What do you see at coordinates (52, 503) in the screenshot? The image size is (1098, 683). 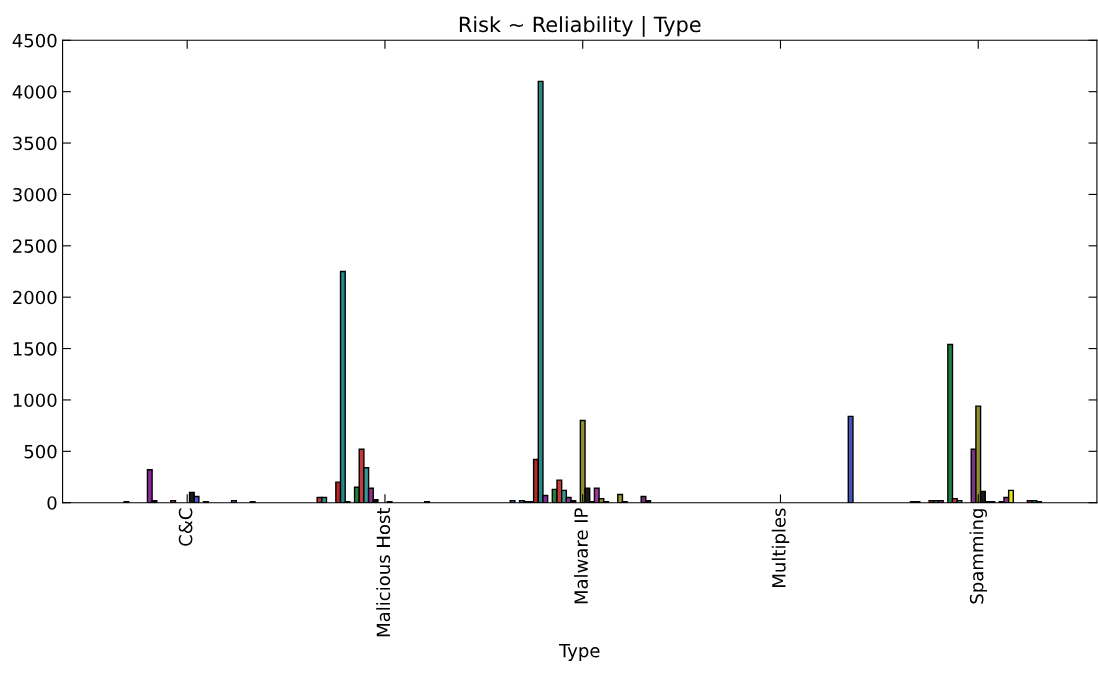 I see `y-tick-label: 0` at bounding box center [52, 503].